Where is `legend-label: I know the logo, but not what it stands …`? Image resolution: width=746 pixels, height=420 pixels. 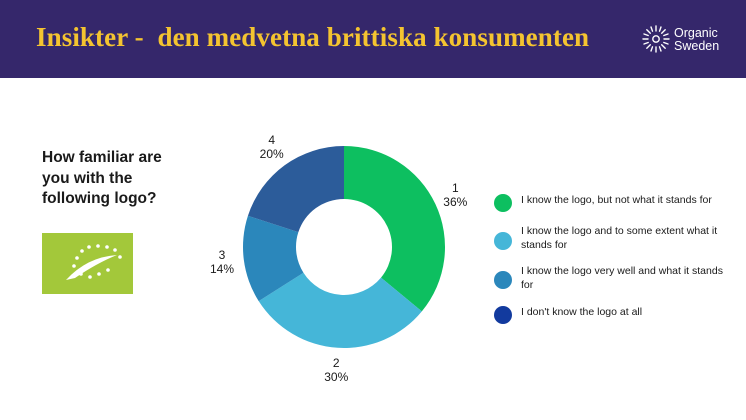
legend-label: I know the logo, but not what it stands … is located at coordinates (616, 200).